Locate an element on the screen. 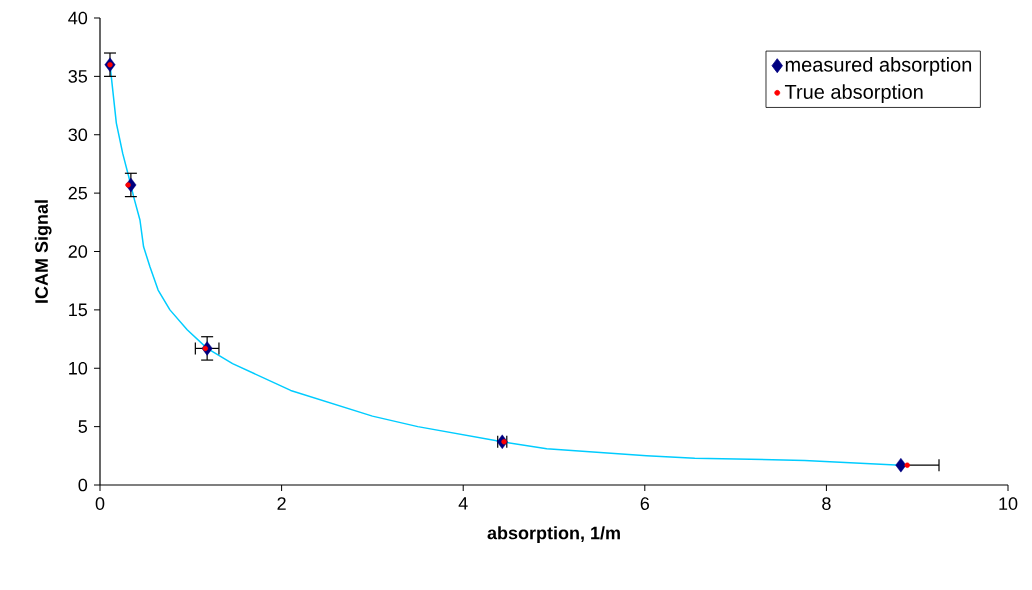  y-tick-label: 30 is located at coordinates (78, 135).